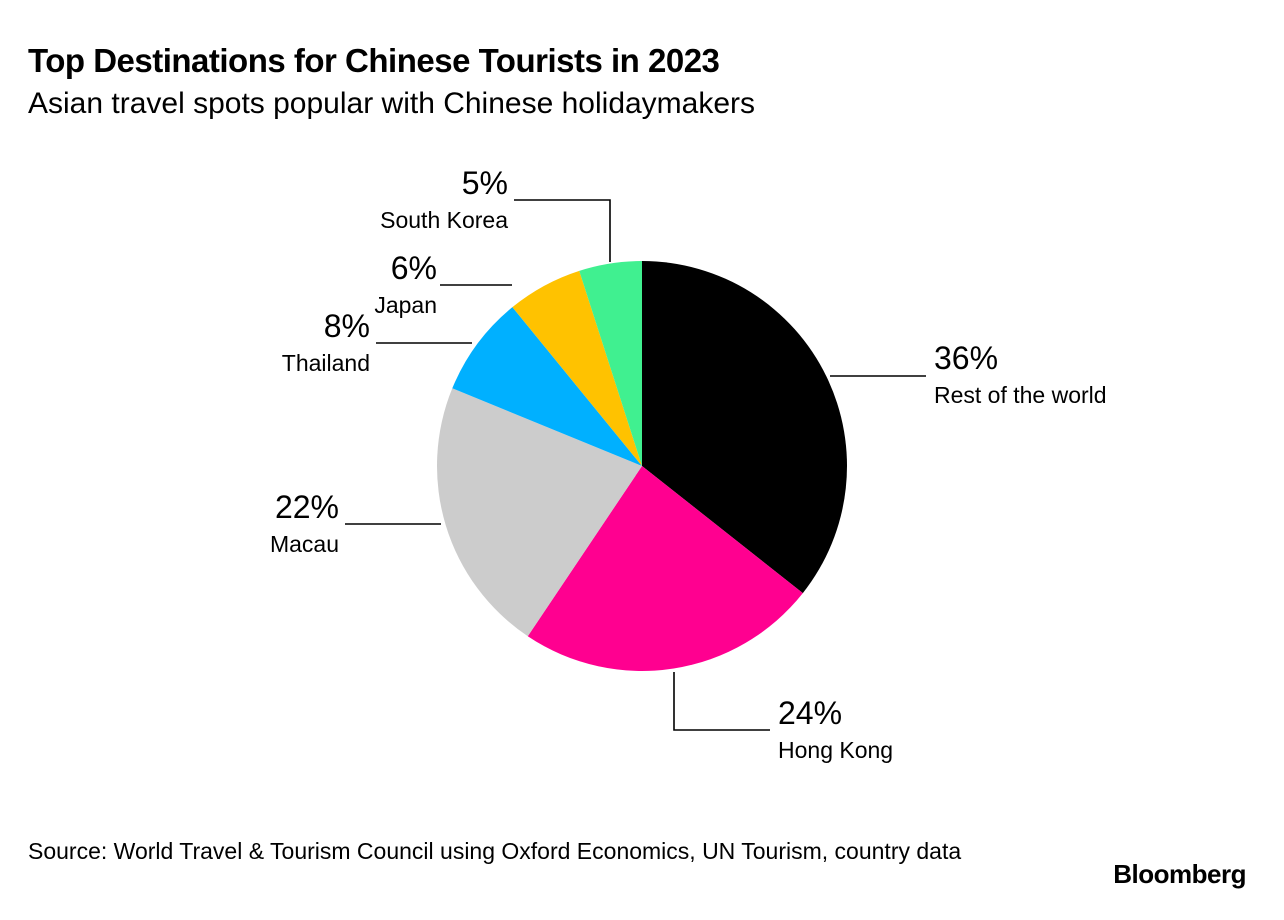  I want to click on category-label-rest-of-the-world: Rest of the world, so click(1020, 395).